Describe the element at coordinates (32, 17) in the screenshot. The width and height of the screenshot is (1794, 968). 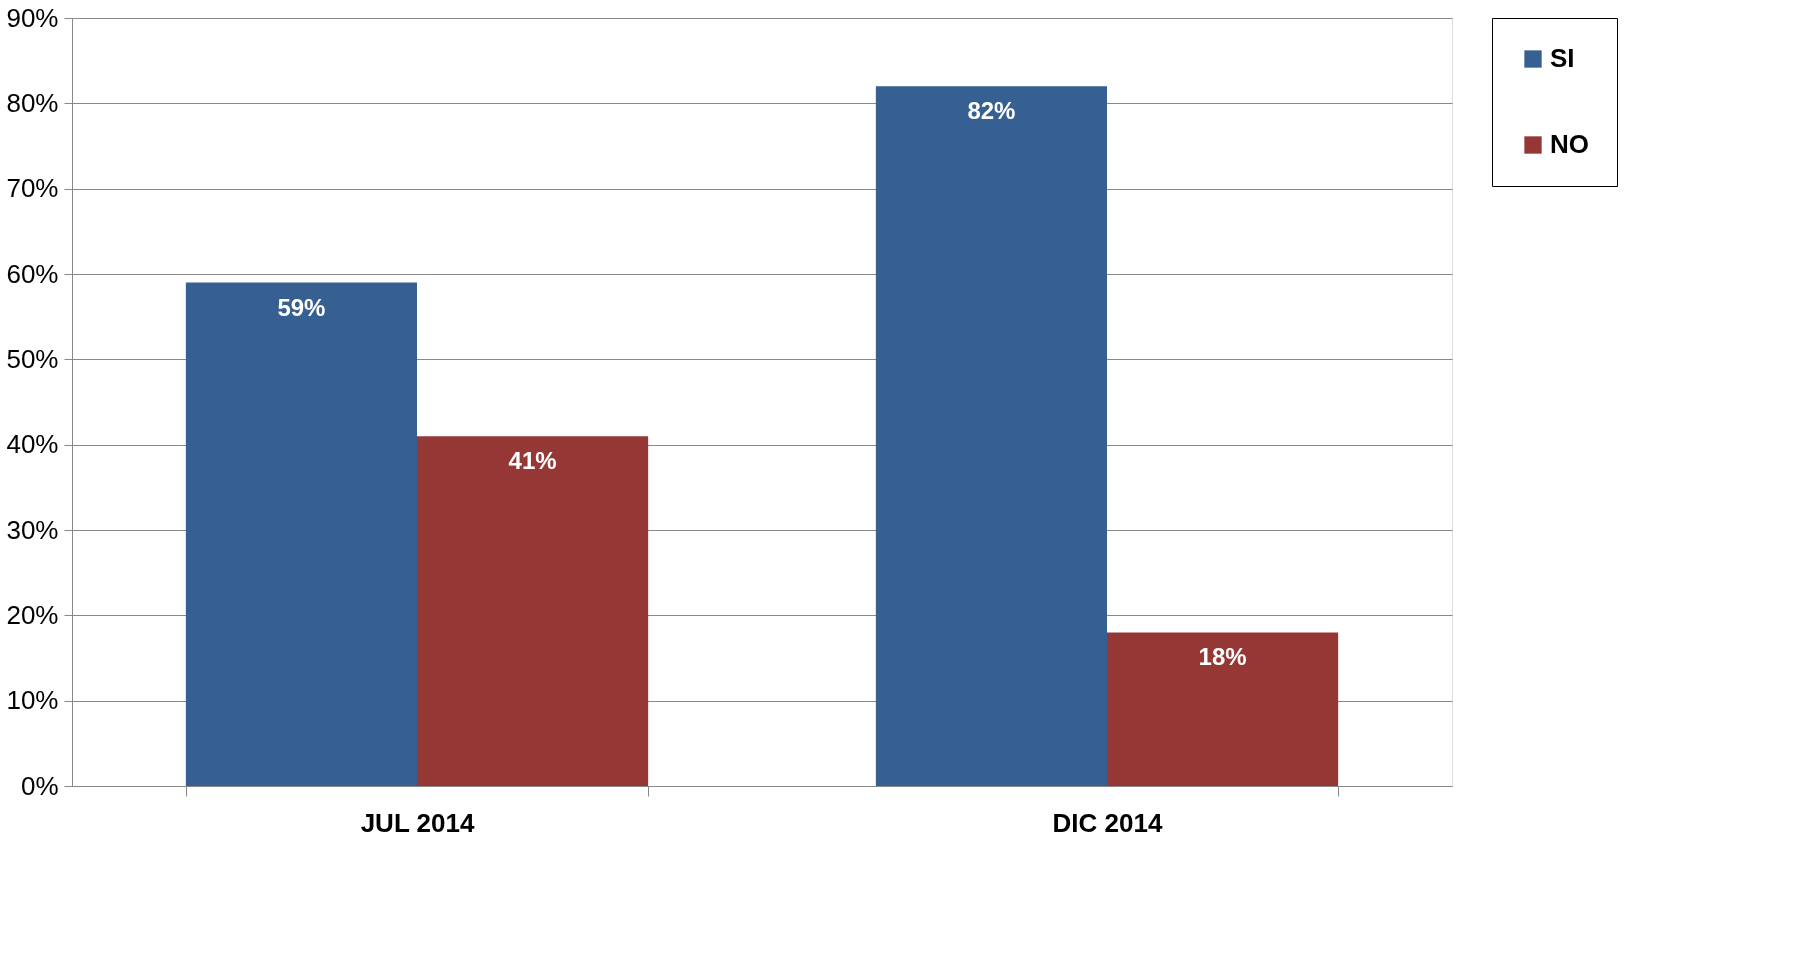
I see `y-tick-label: 90%` at that location.